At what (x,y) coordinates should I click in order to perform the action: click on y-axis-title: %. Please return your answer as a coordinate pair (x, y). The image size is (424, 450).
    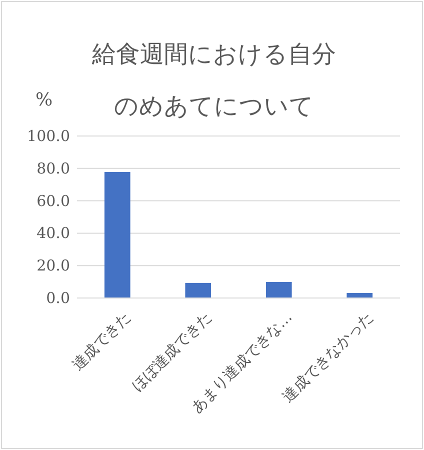
    Looking at the image, I should click on (44, 100).